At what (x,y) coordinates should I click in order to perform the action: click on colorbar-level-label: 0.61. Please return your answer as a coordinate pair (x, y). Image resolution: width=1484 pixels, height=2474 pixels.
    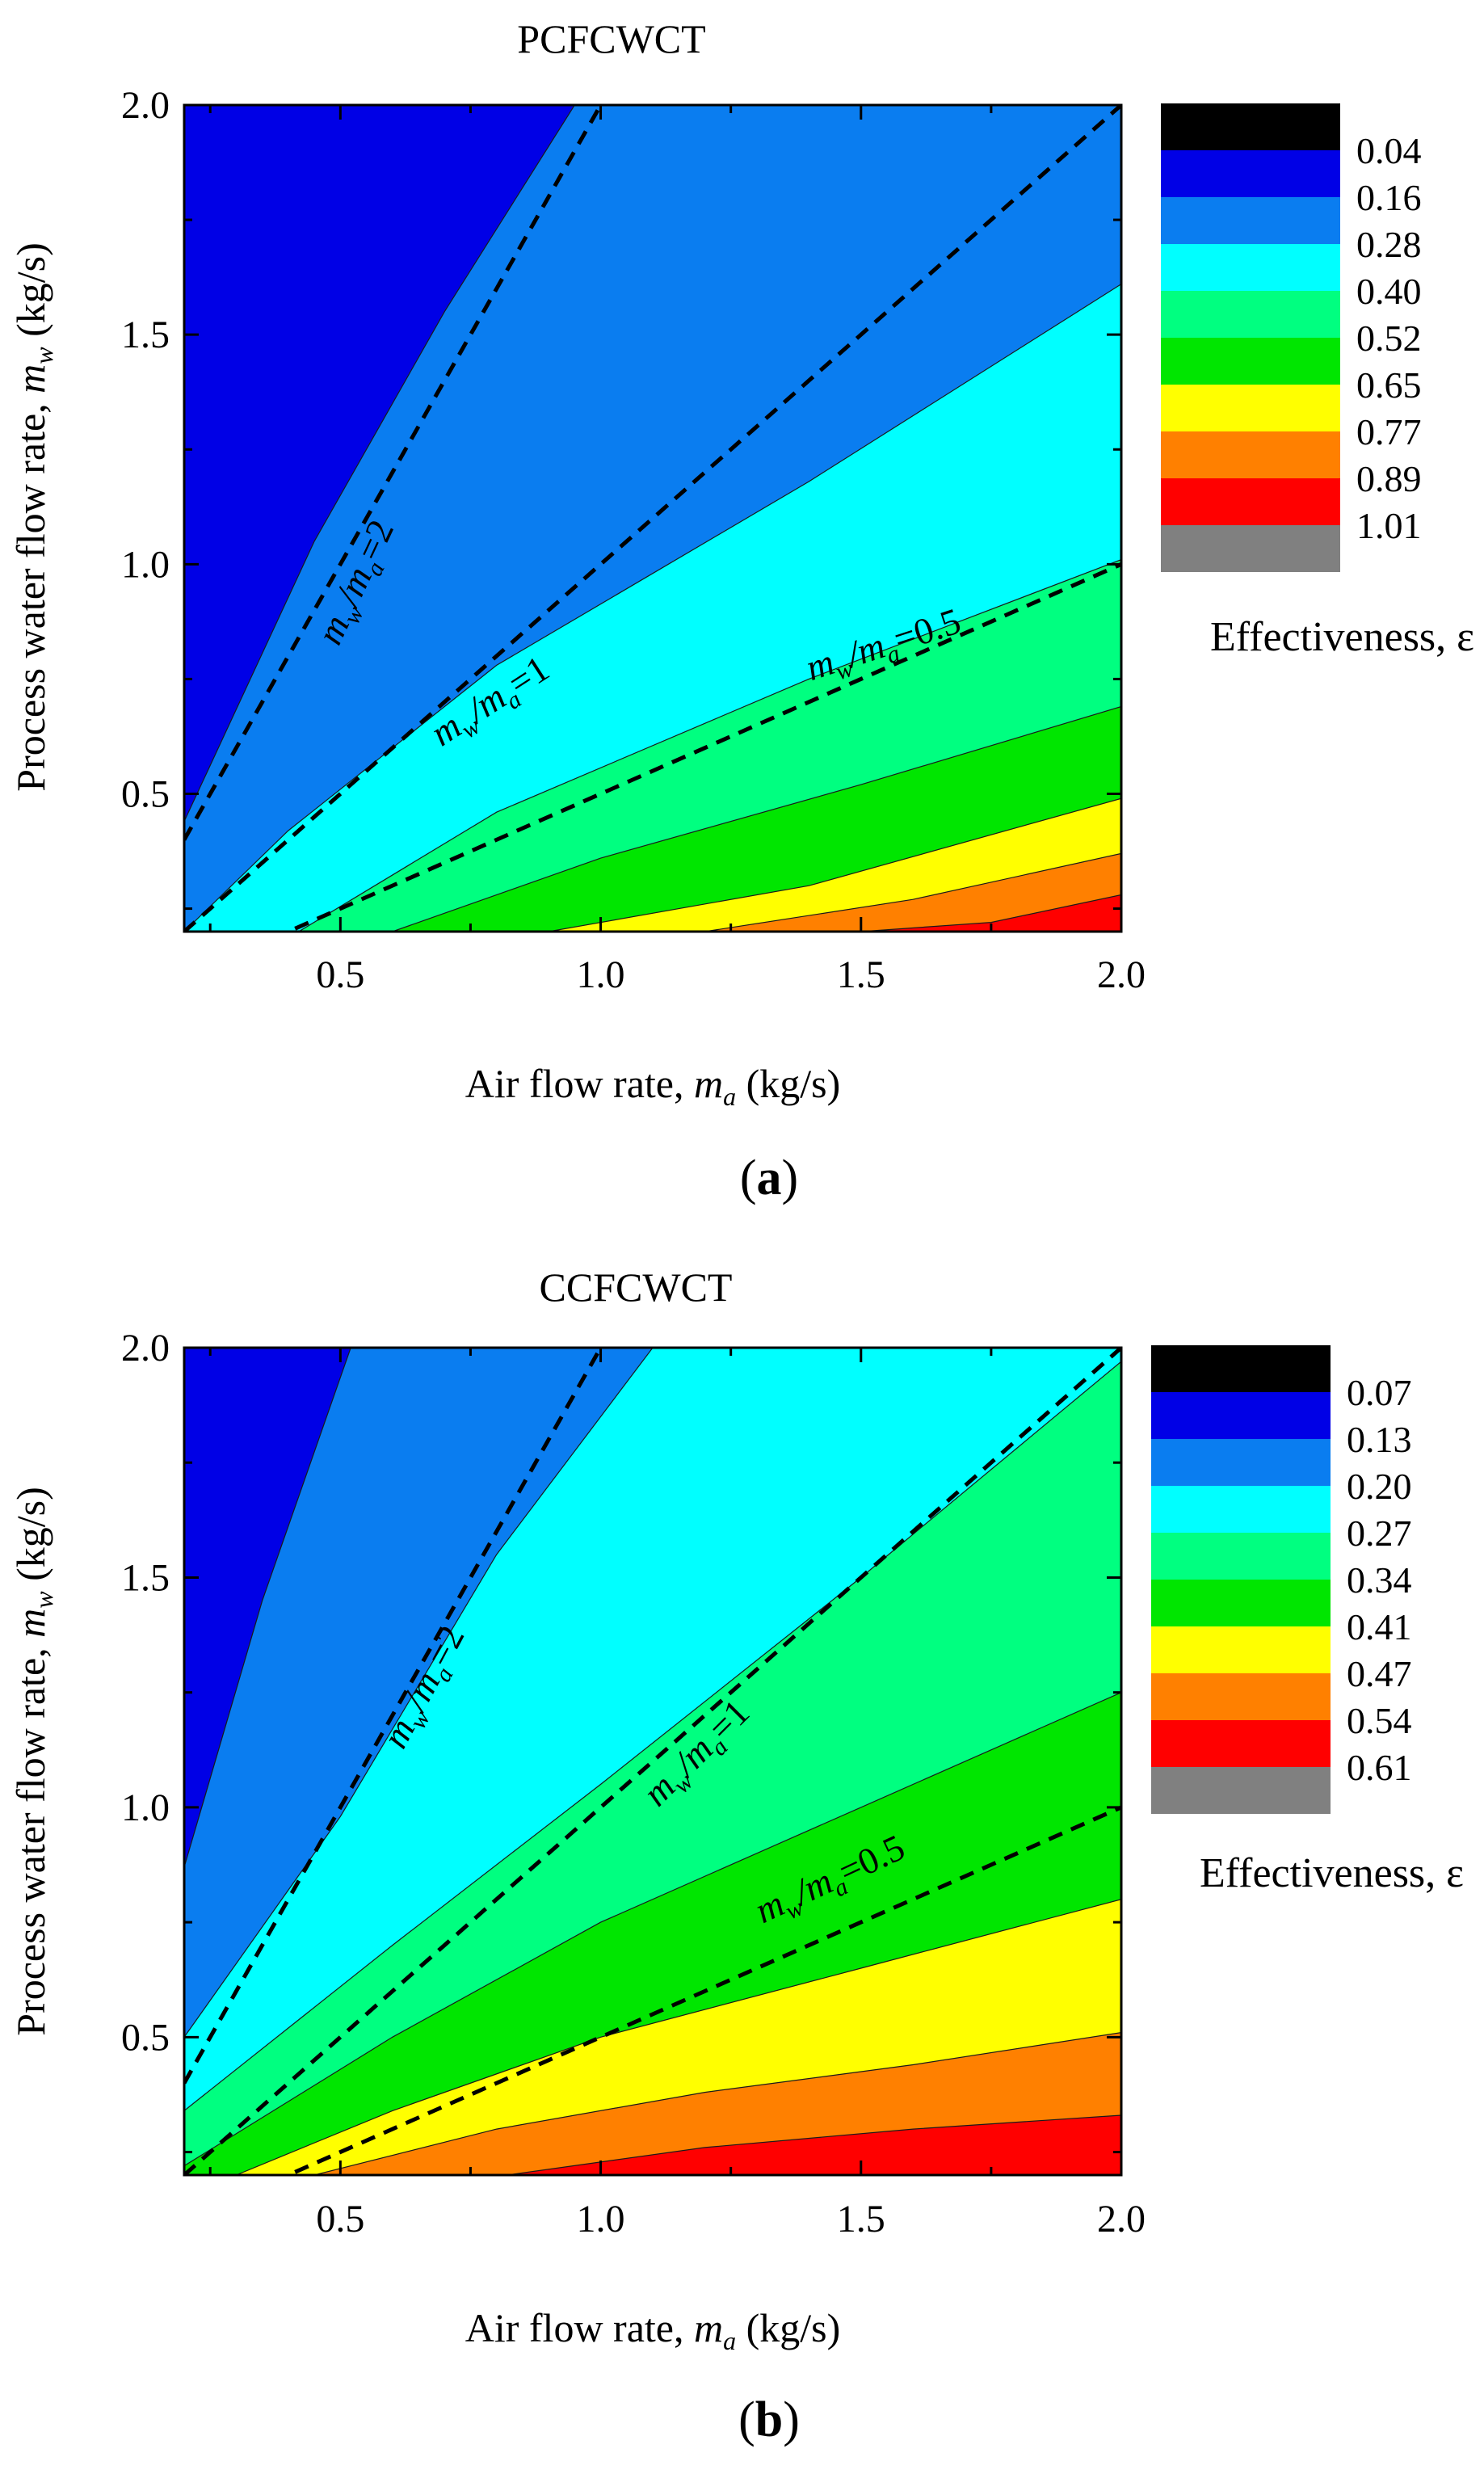
    Looking at the image, I should click on (1379, 1767).